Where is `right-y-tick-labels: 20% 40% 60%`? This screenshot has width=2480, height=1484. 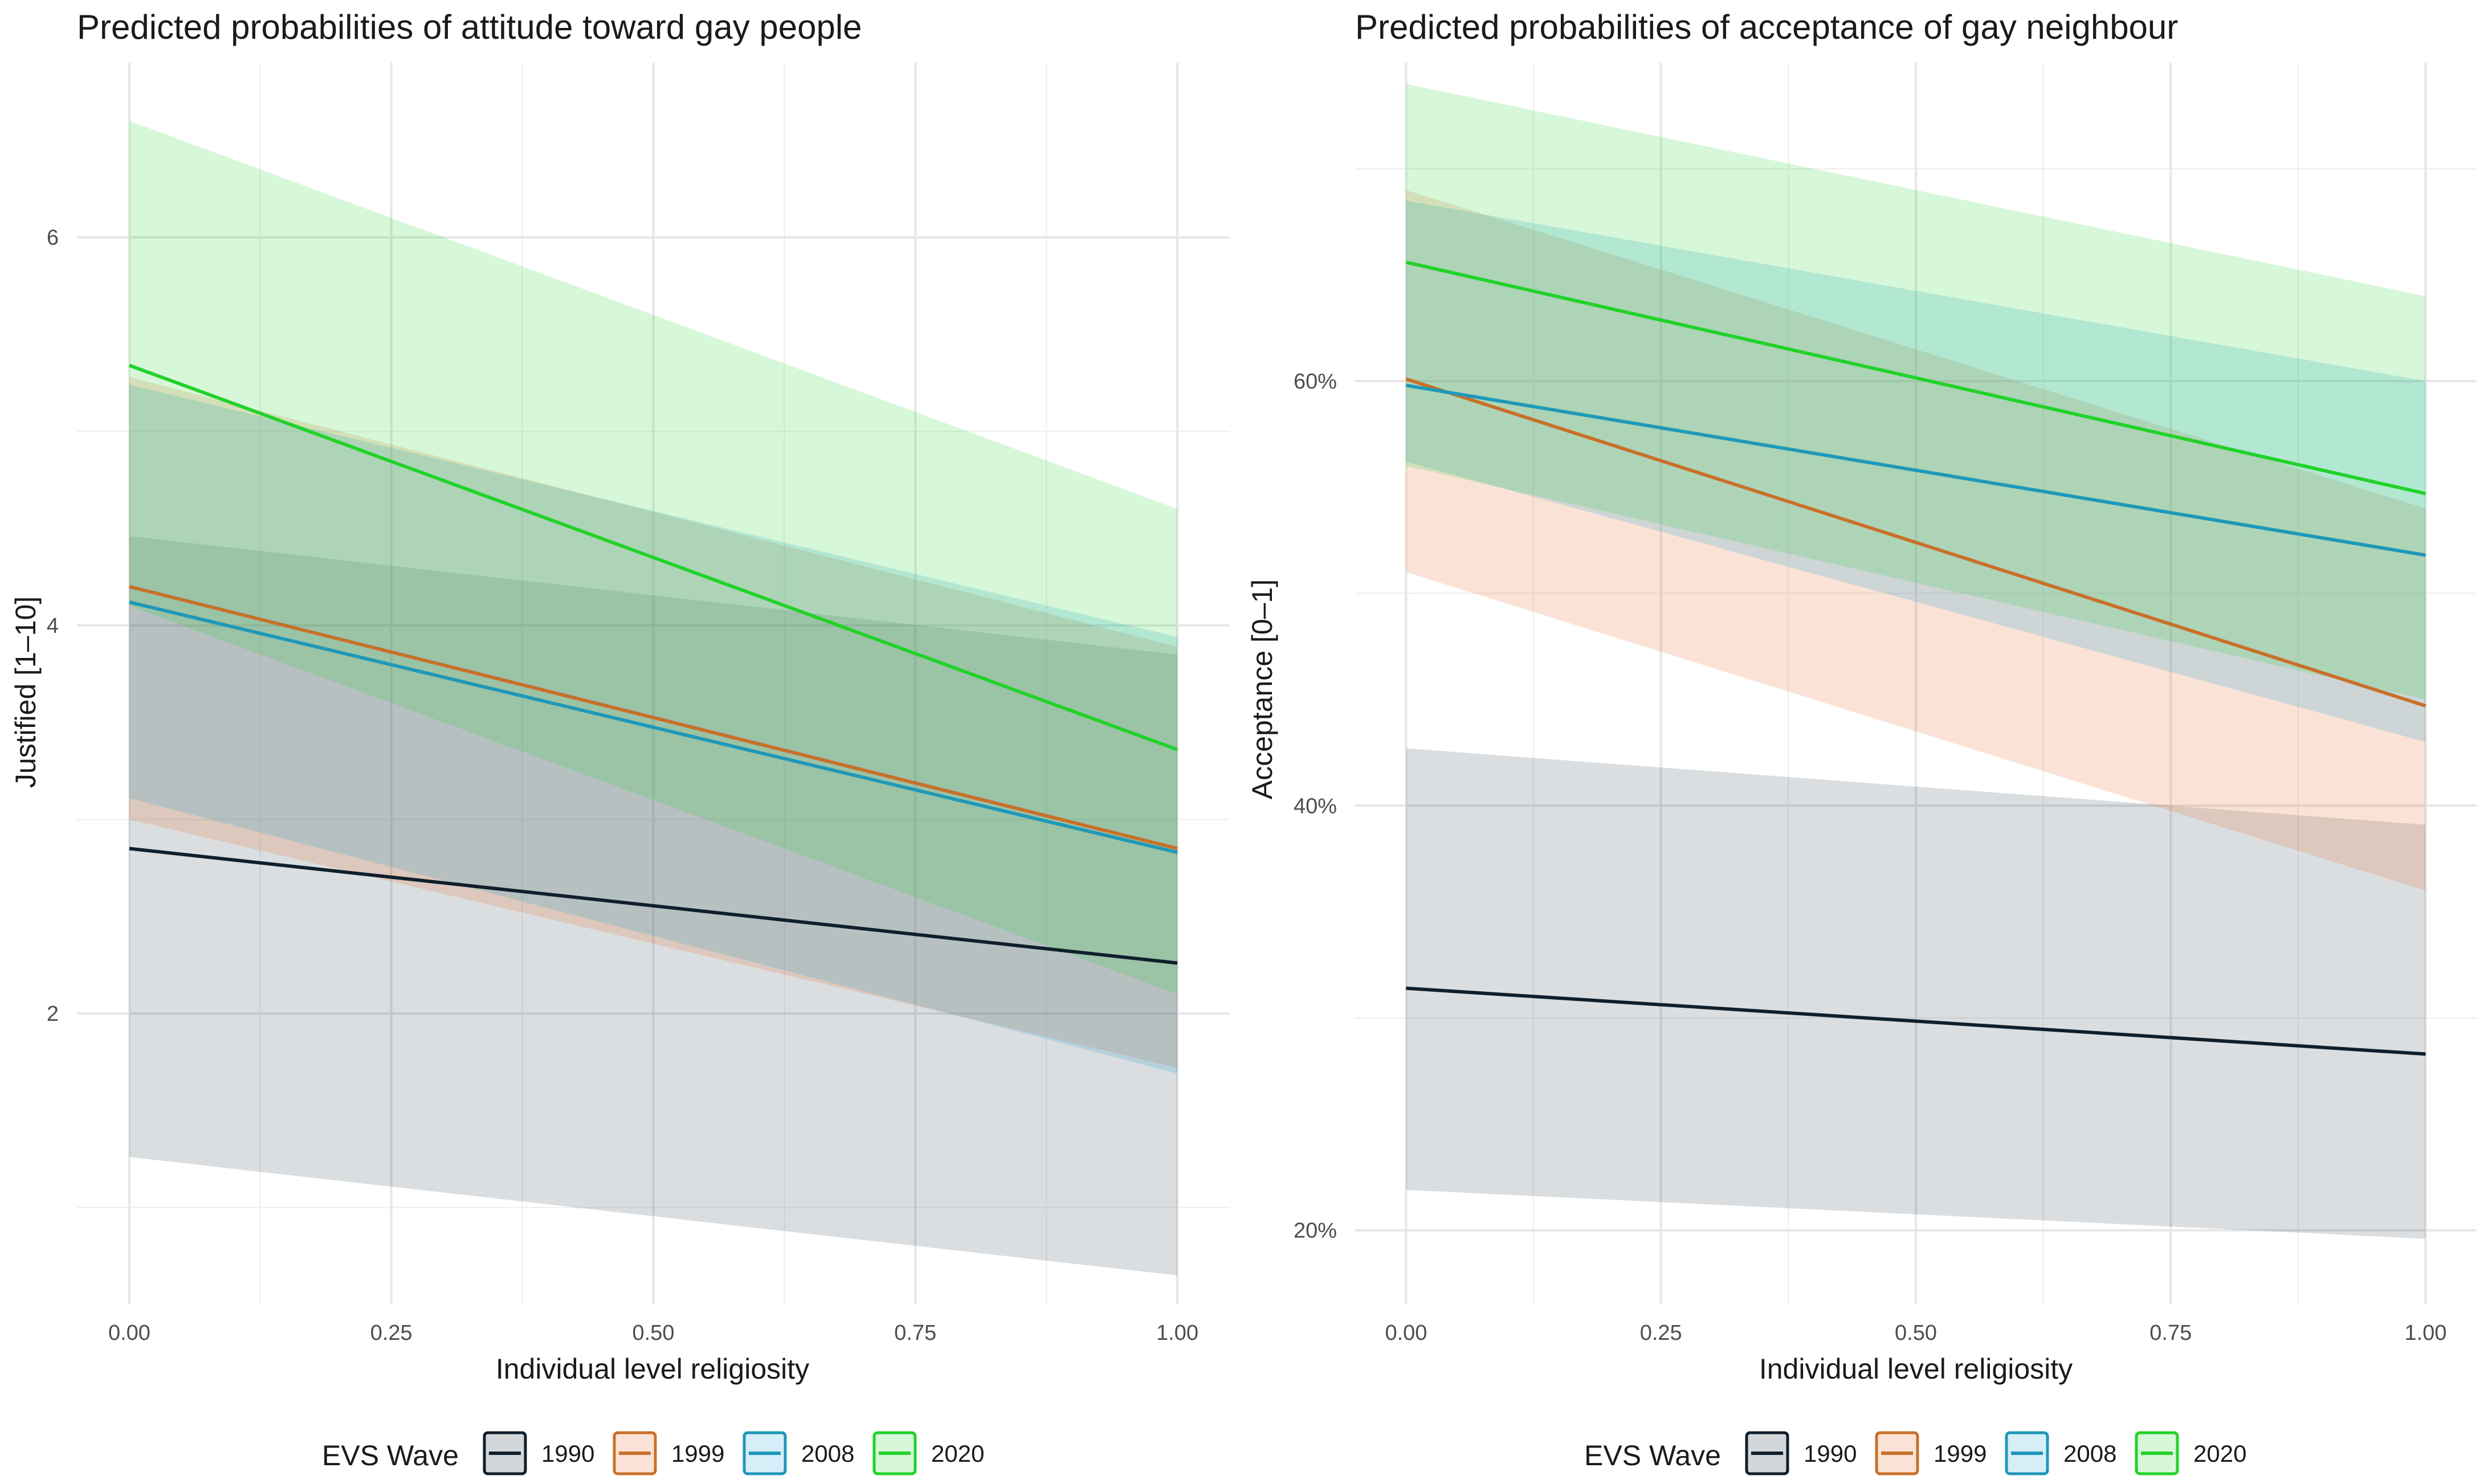
right-y-tick-labels: 20% 40% 60% is located at coordinates (1315, 806).